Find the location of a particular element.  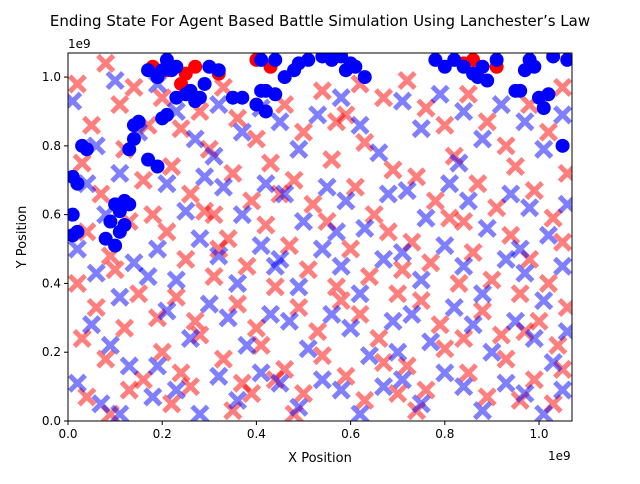

y-axis-offset-label: 1e9 is located at coordinates (79, 44).